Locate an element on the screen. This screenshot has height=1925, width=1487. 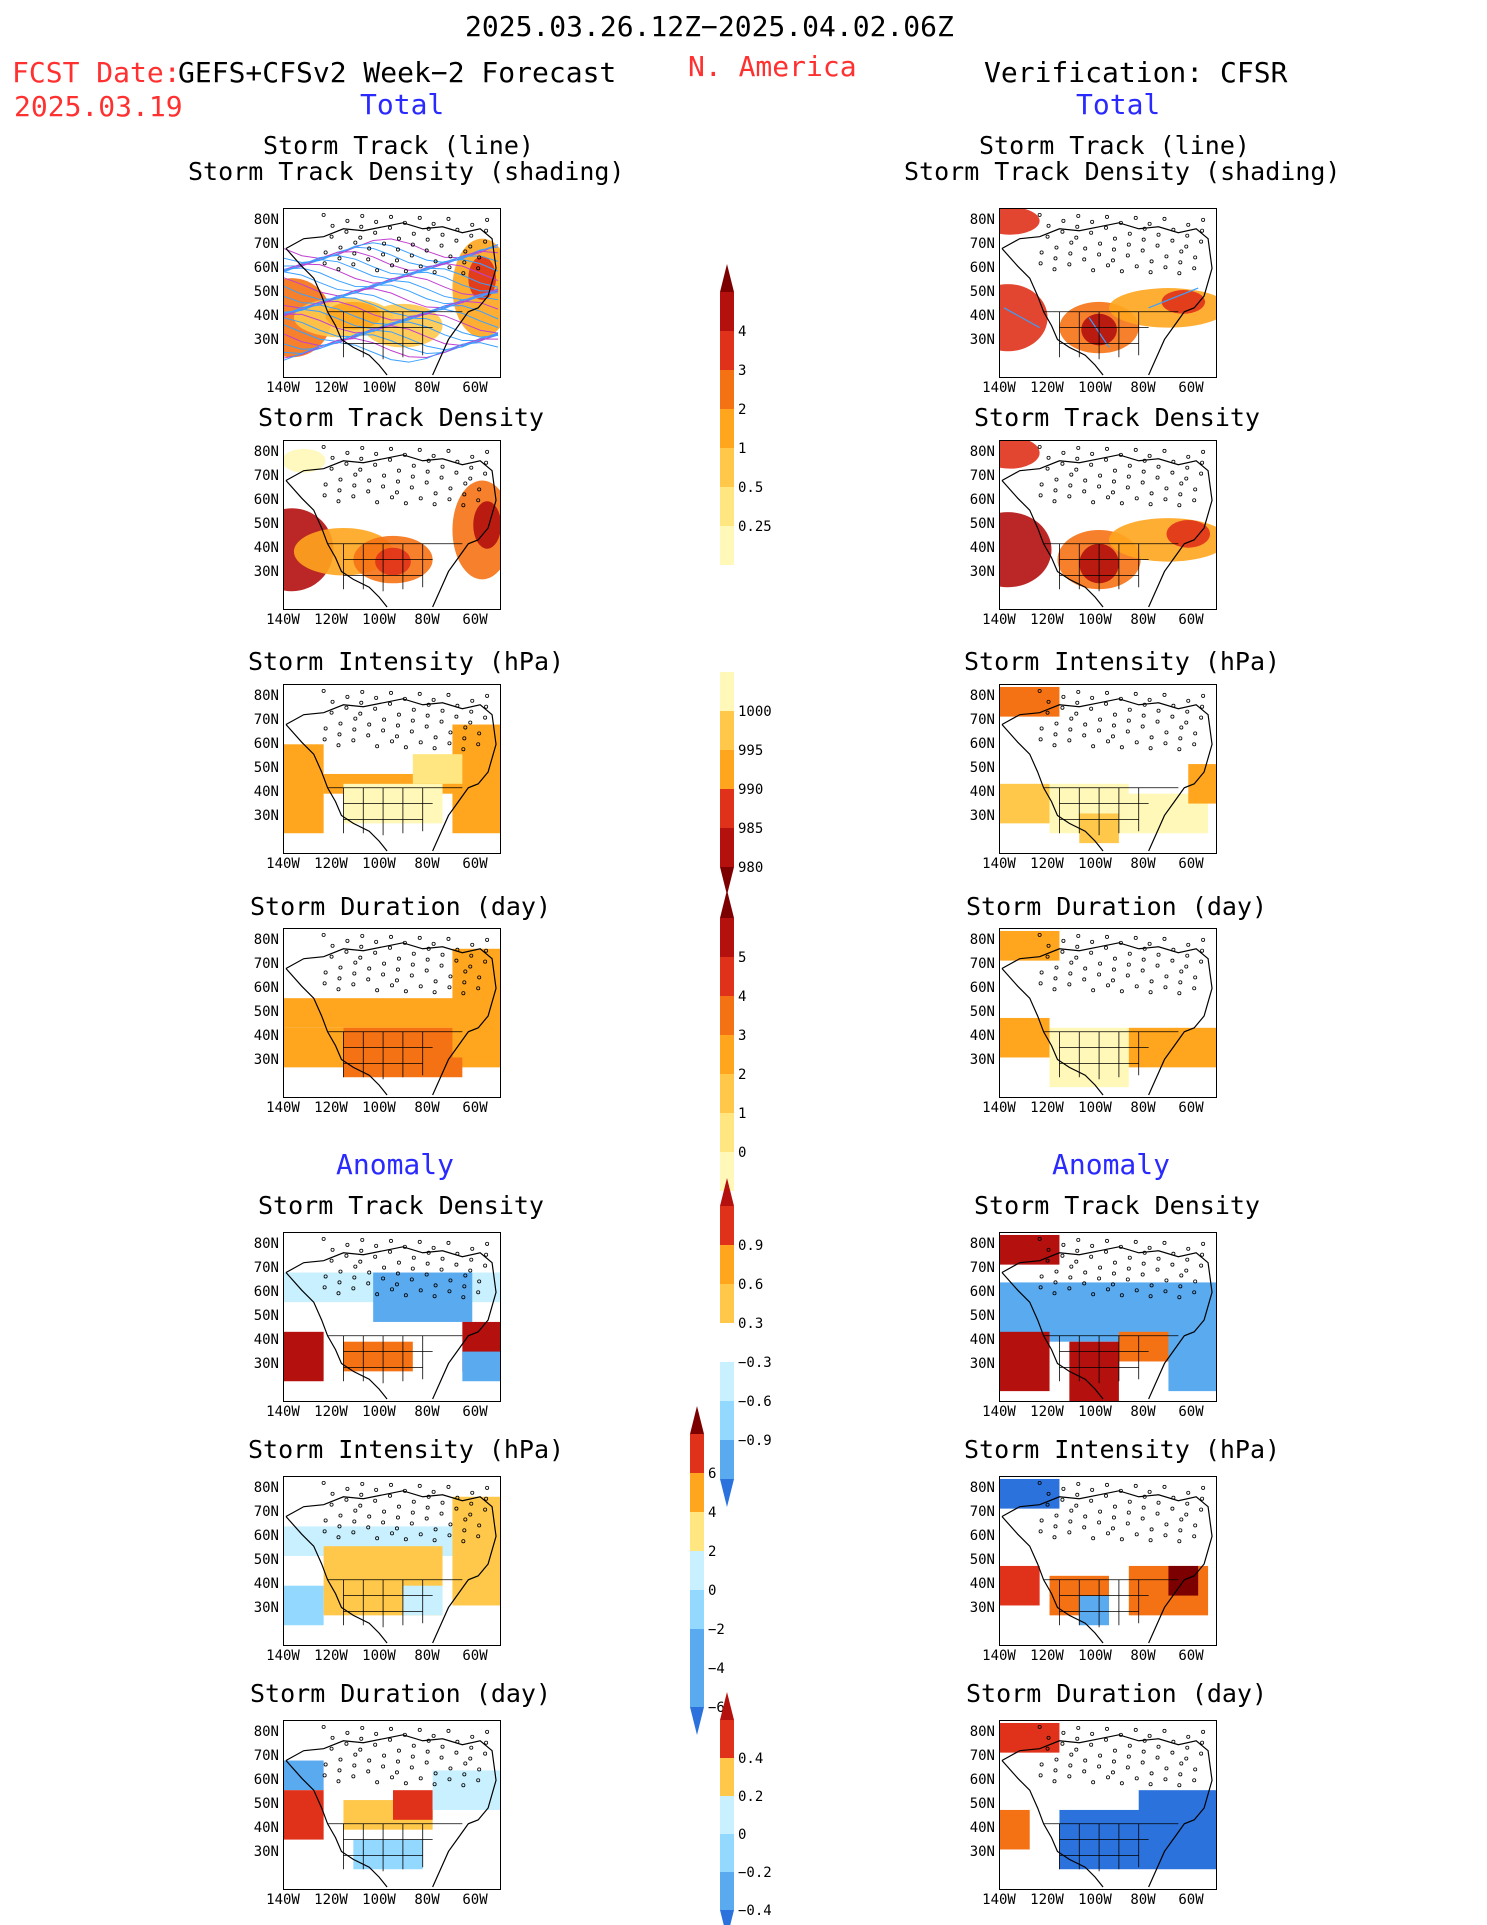
lat-label: 70N is located at coordinates (266, 1756).